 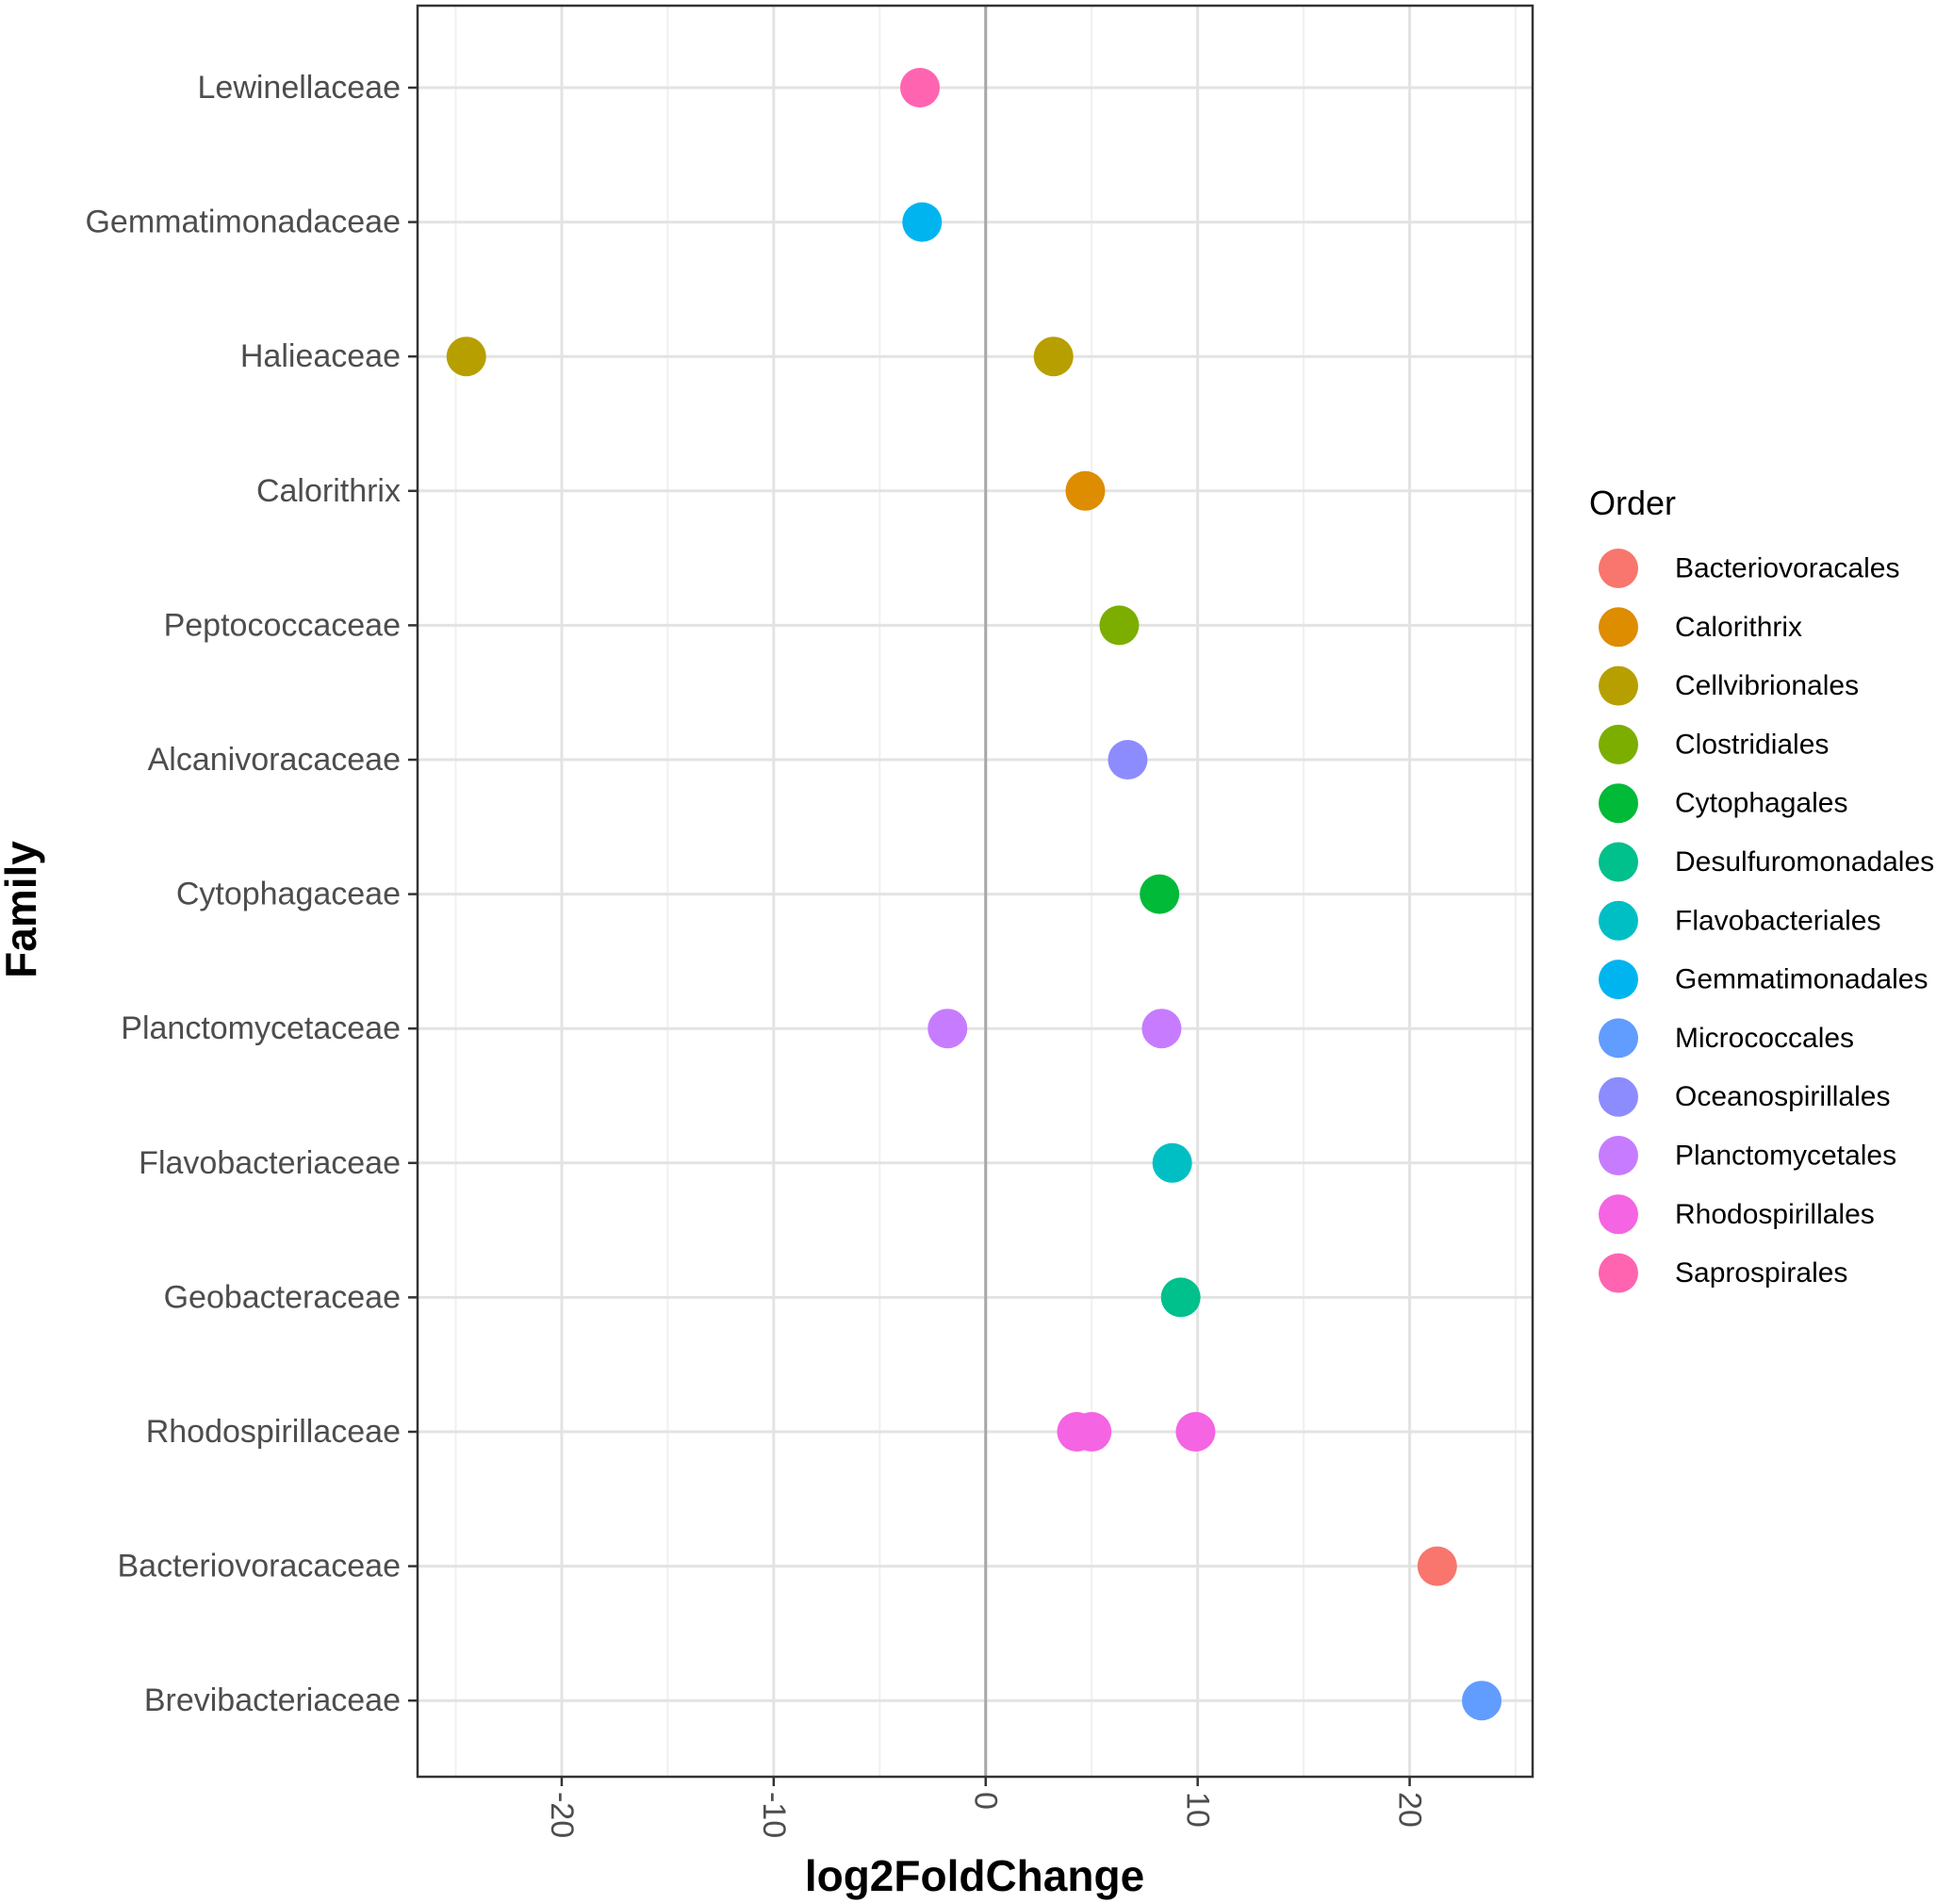 I want to click on y-axis-title: Family, so click(x=22, y=909).